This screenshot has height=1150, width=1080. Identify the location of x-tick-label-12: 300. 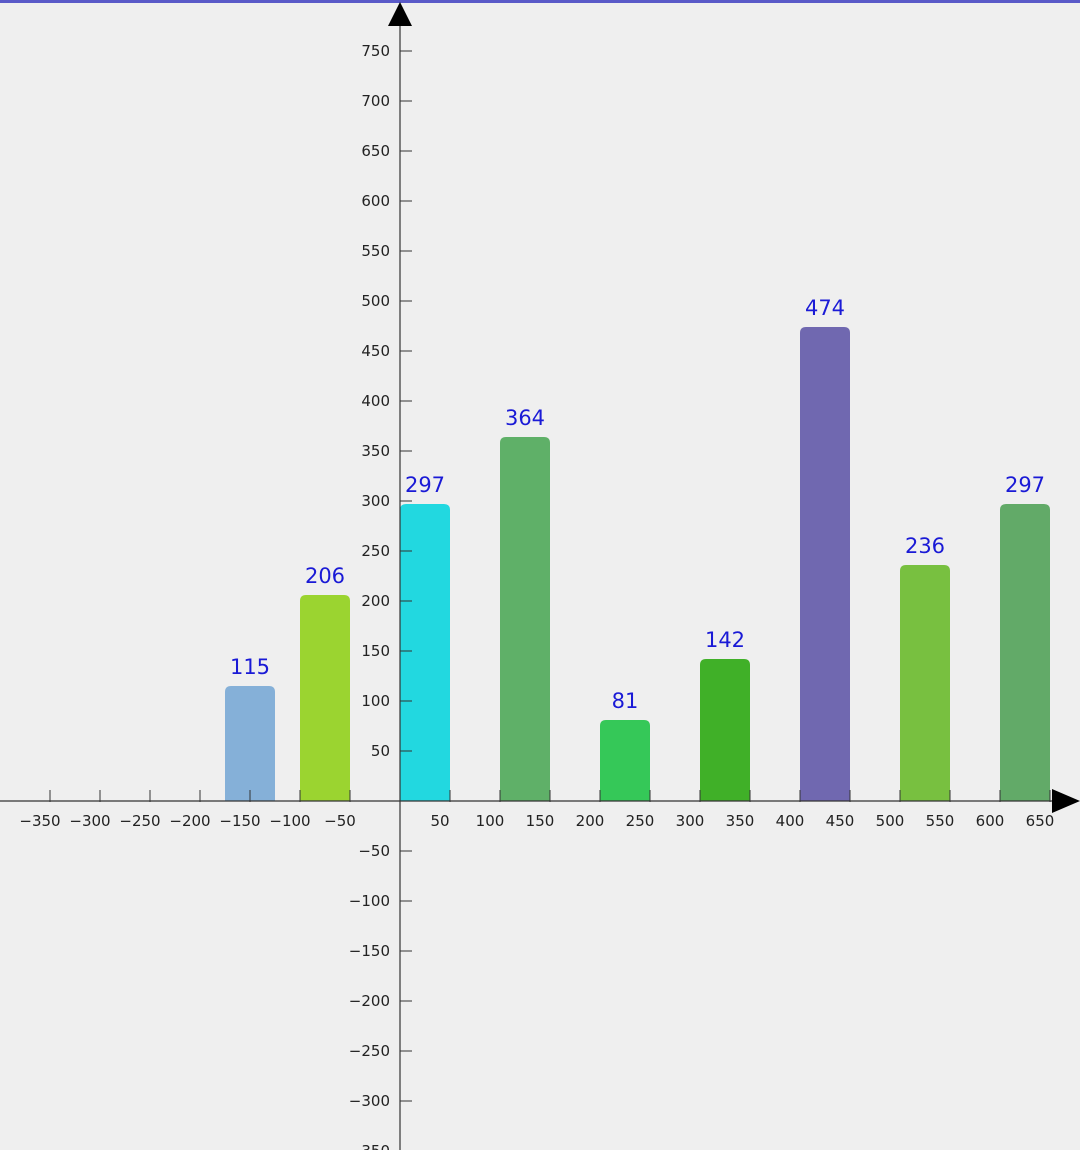
(690, 821).